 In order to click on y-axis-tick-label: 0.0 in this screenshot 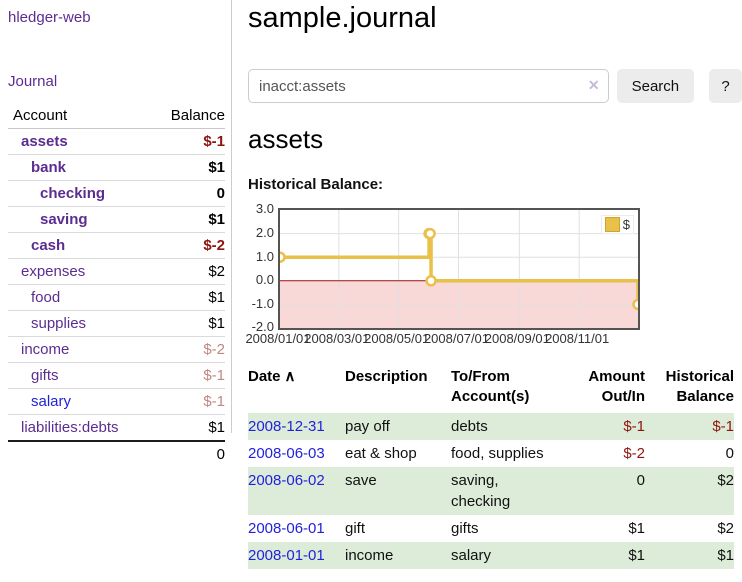, I will do `click(264, 280)`.